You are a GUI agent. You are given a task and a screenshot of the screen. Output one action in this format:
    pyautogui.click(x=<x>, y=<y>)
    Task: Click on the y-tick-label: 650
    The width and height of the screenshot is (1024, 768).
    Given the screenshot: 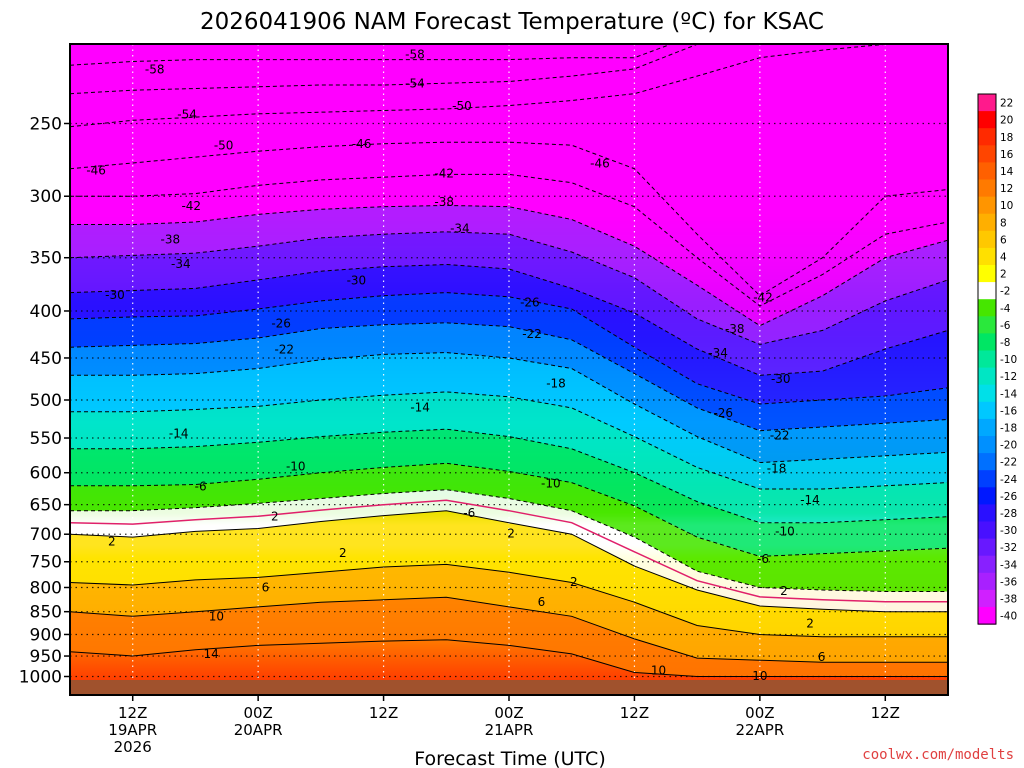 What is the action you would take?
    pyautogui.click(x=46, y=506)
    